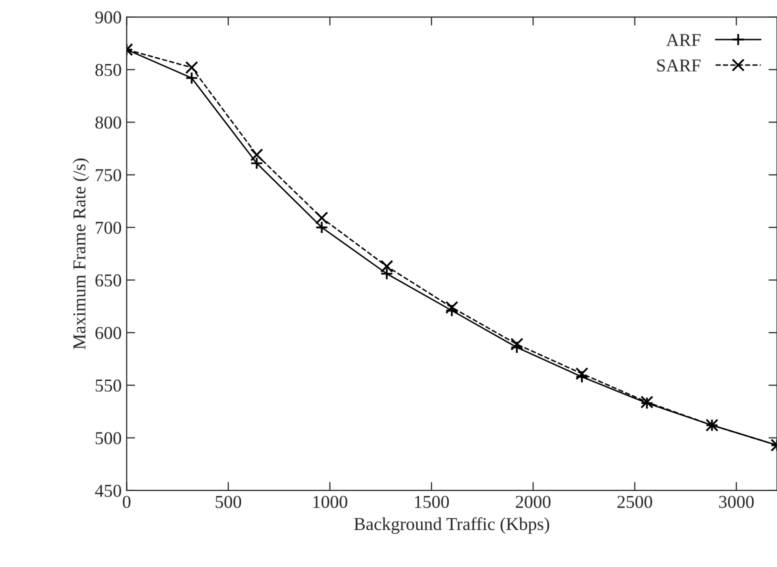 This screenshot has height=567, width=777. What do you see at coordinates (679, 65) in the screenshot?
I see `legend-label: SARF` at bounding box center [679, 65].